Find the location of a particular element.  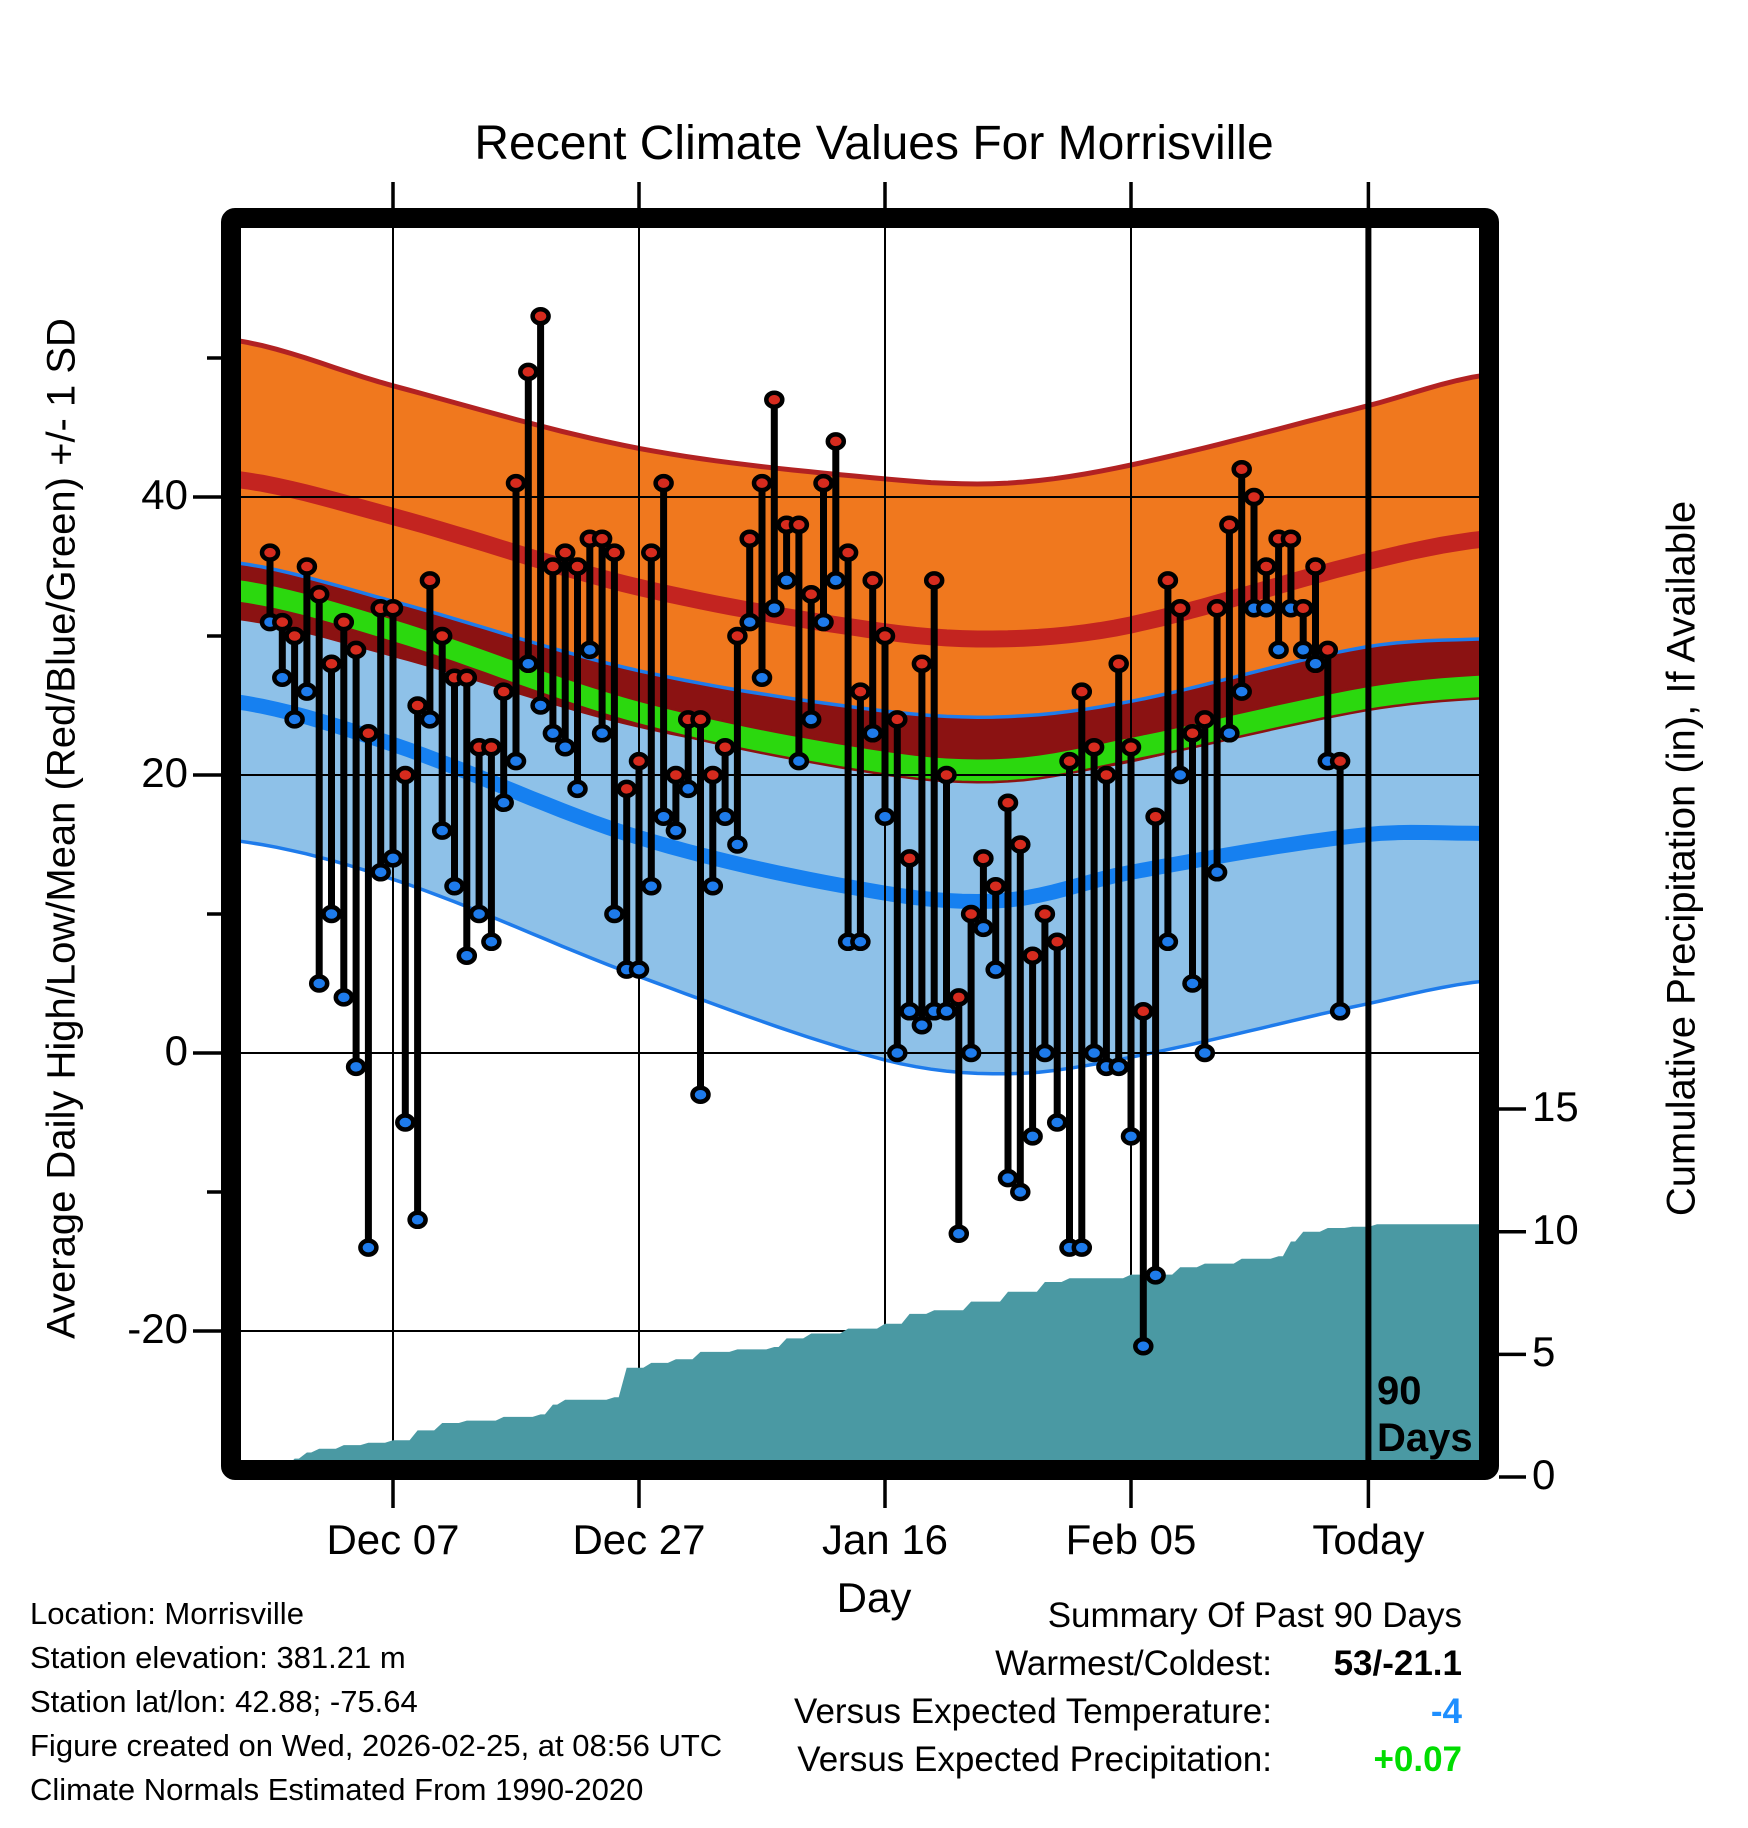

chart-title: Recent Climate Values For Morrisville is located at coordinates (874, 143).